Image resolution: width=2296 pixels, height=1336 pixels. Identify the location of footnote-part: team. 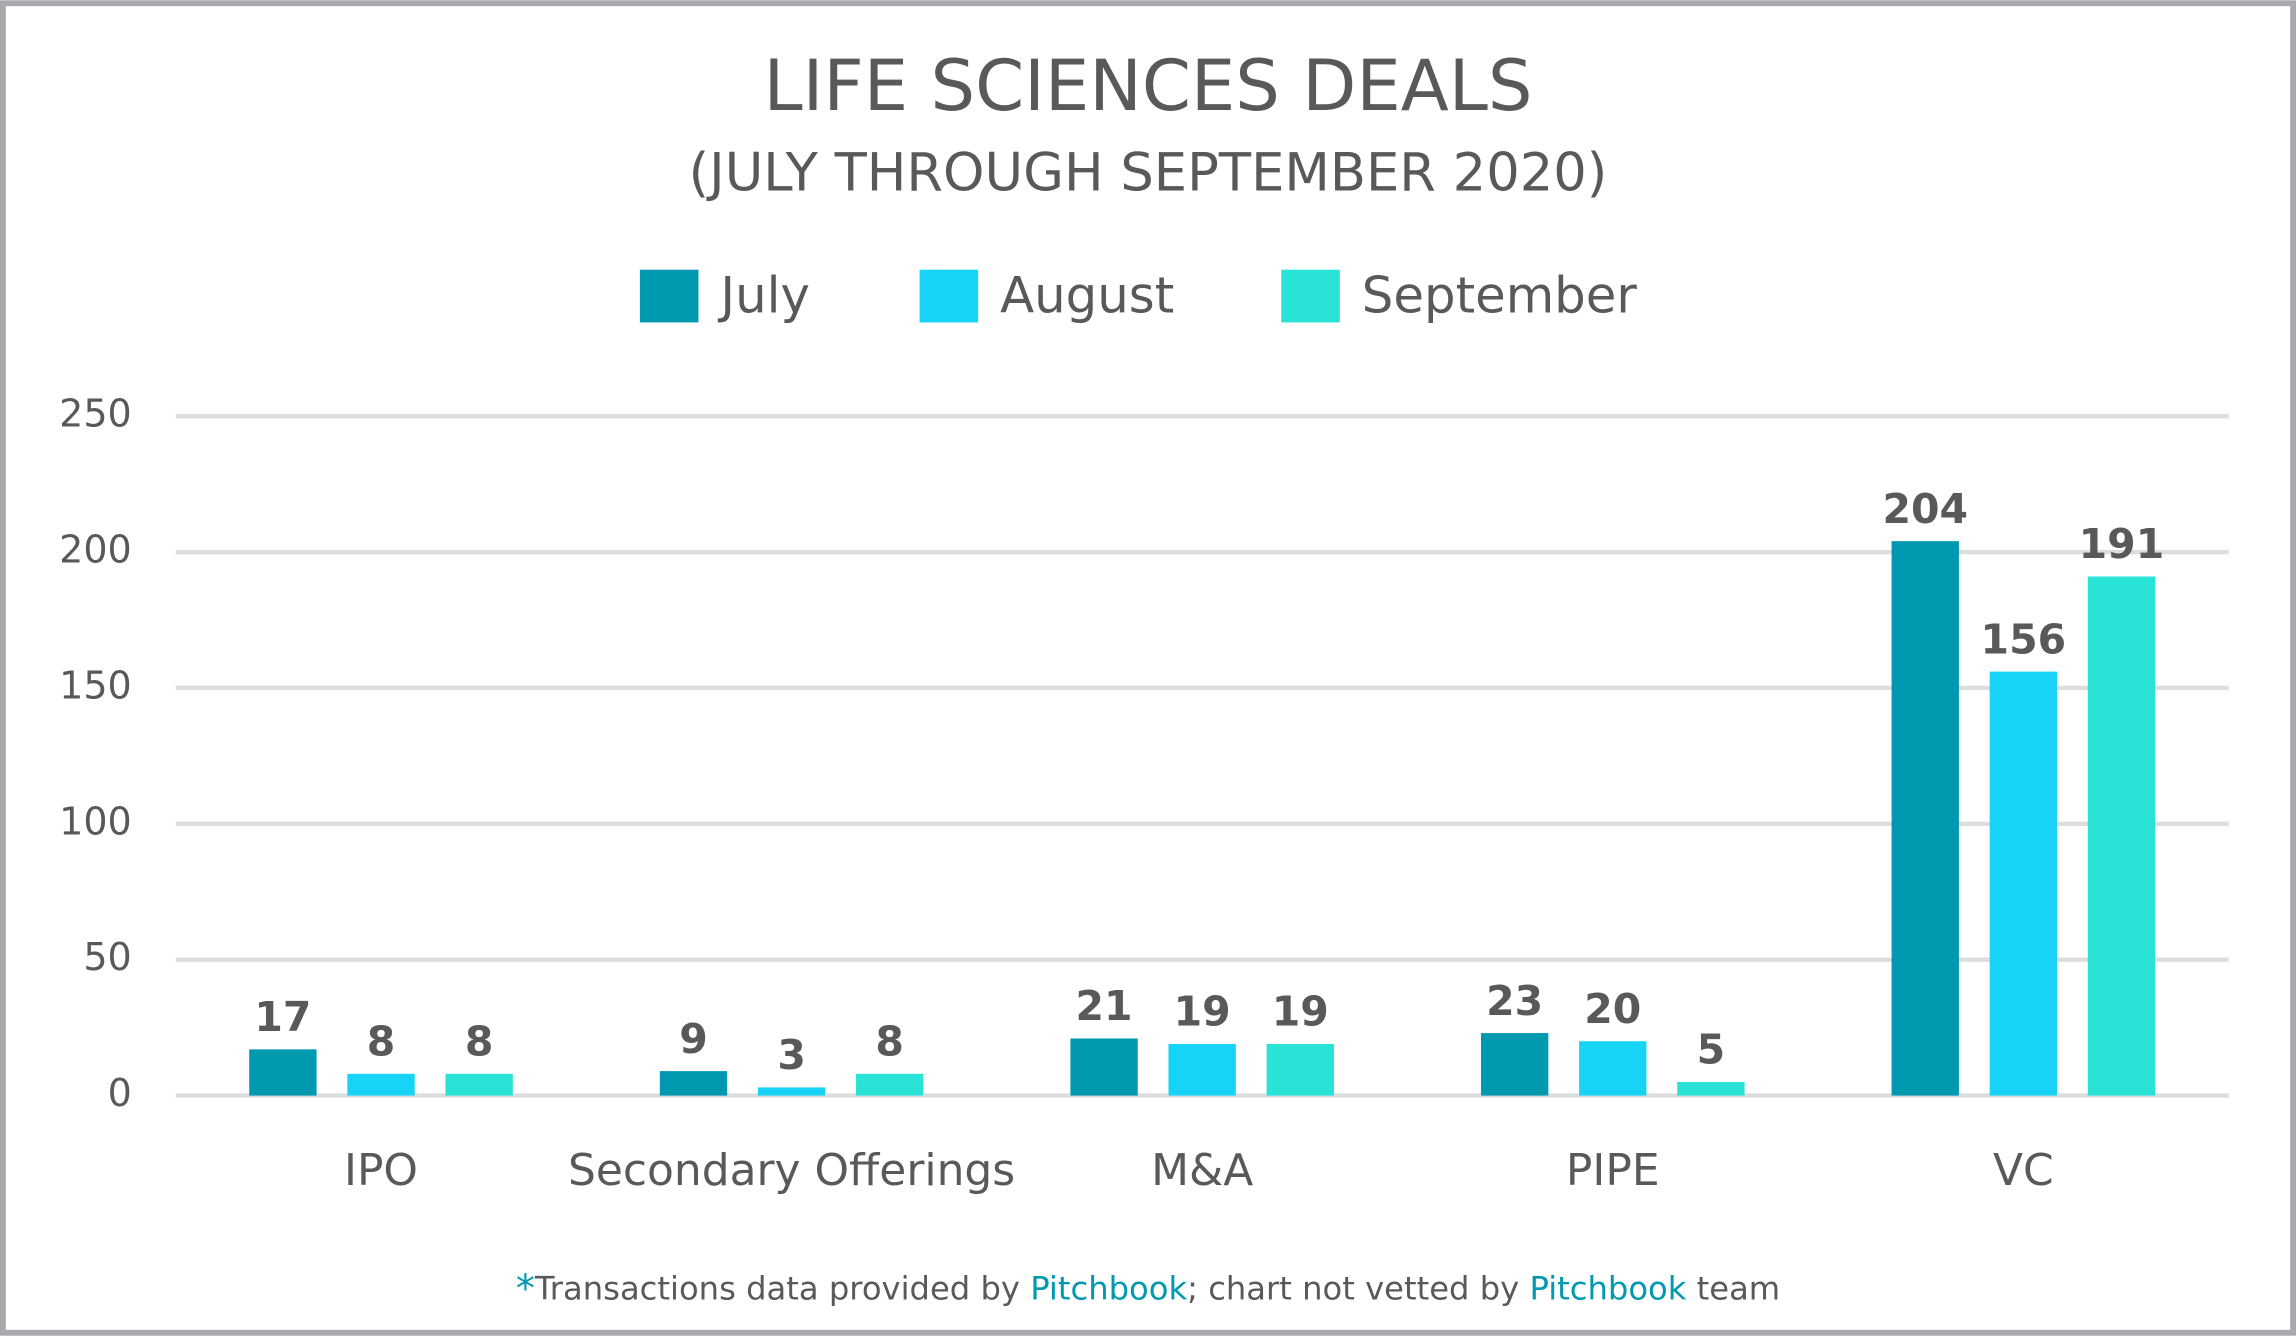
(1733, 1288).